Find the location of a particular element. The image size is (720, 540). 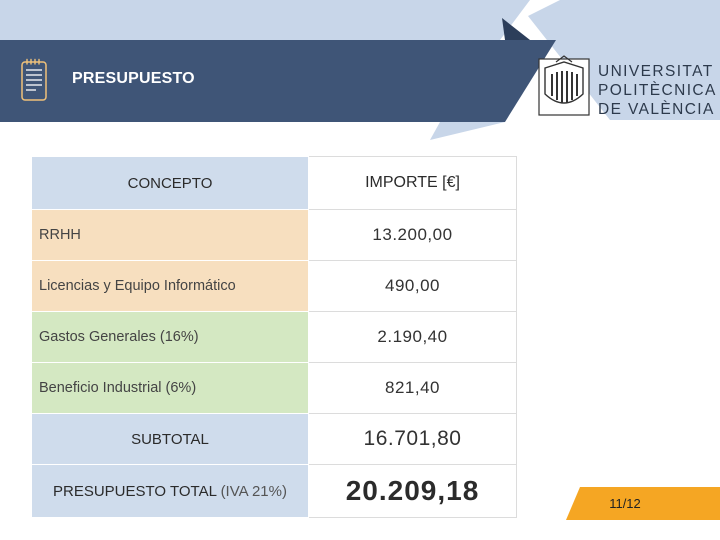

table-row: RRHH 13.200,00 is located at coordinates (274, 235).